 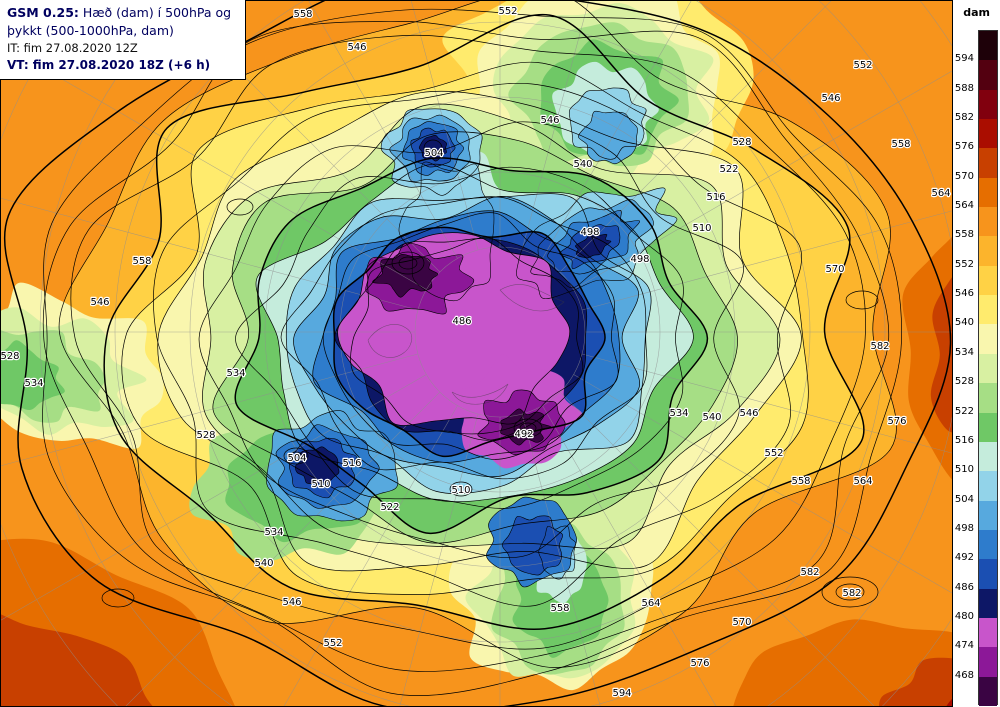 I want to click on colorbar-unit-label: dam, so click(x=976, y=12).